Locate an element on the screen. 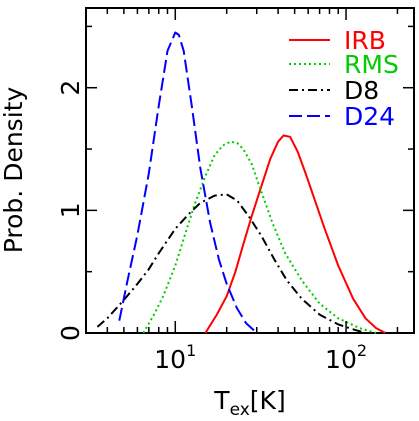 This screenshot has height=421, width=419. y-axis-label: Prob. Density is located at coordinates (14, 170).